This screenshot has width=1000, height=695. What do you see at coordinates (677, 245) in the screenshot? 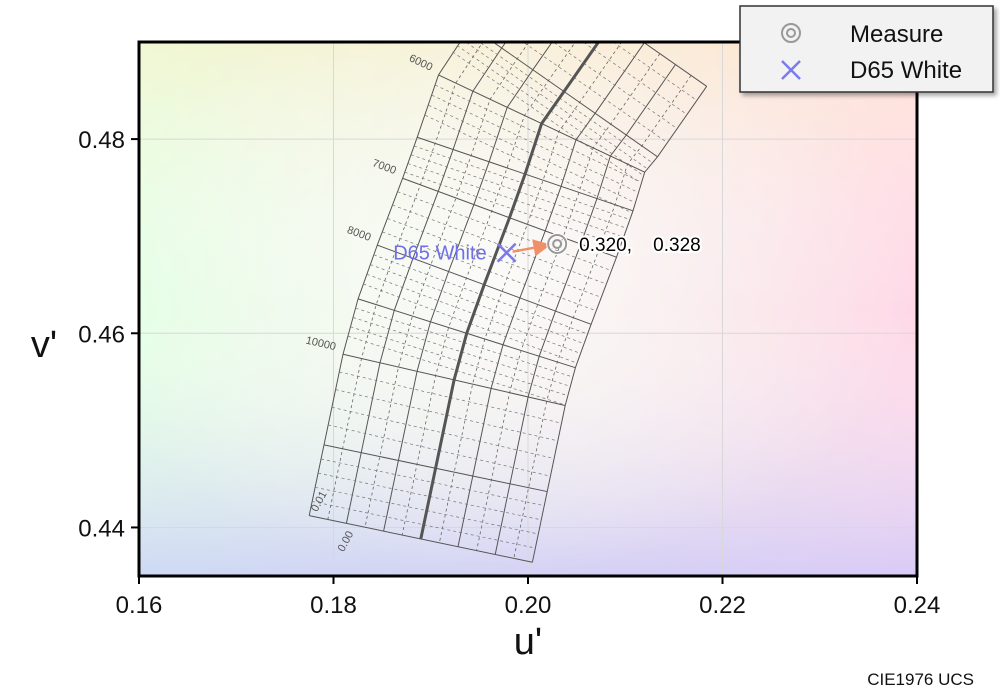
I see `measure-readout-y: 0.328` at bounding box center [677, 245].